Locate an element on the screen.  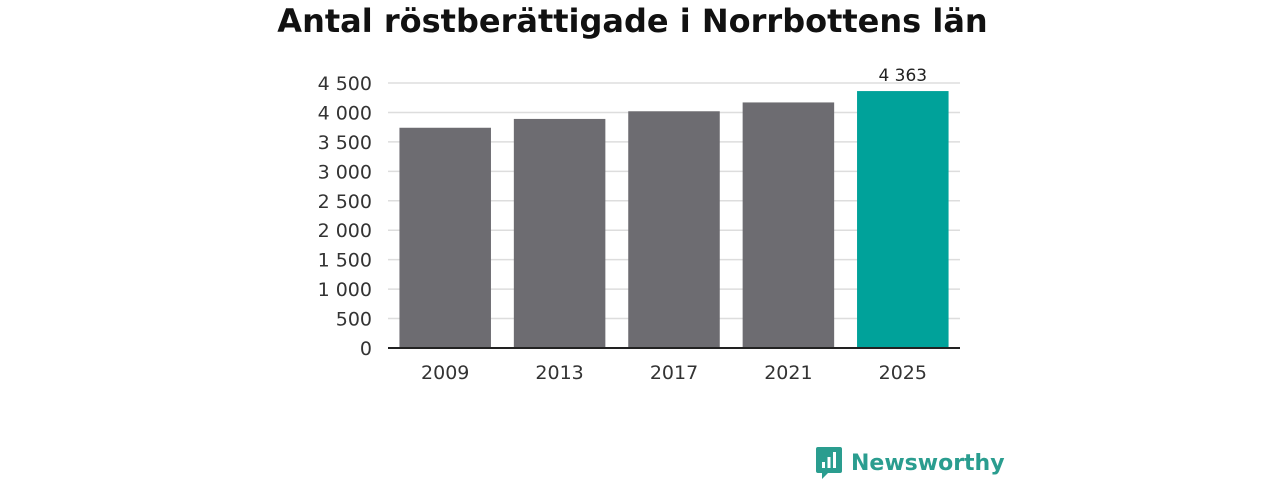
x-tick-label: 2017 is located at coordinates (674, 373).